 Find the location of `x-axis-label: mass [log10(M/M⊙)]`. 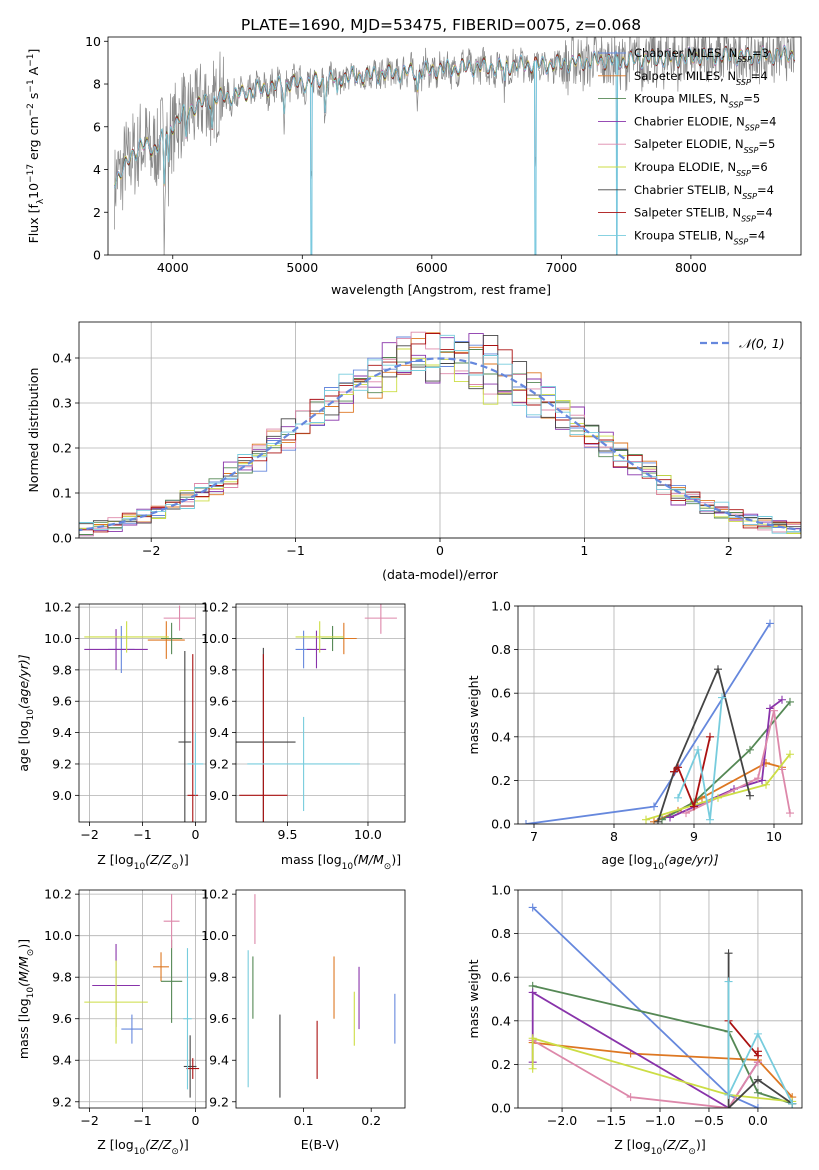

x-axis-label: mass [log10(M/M⊙)] is located at coordinates (341, 862).